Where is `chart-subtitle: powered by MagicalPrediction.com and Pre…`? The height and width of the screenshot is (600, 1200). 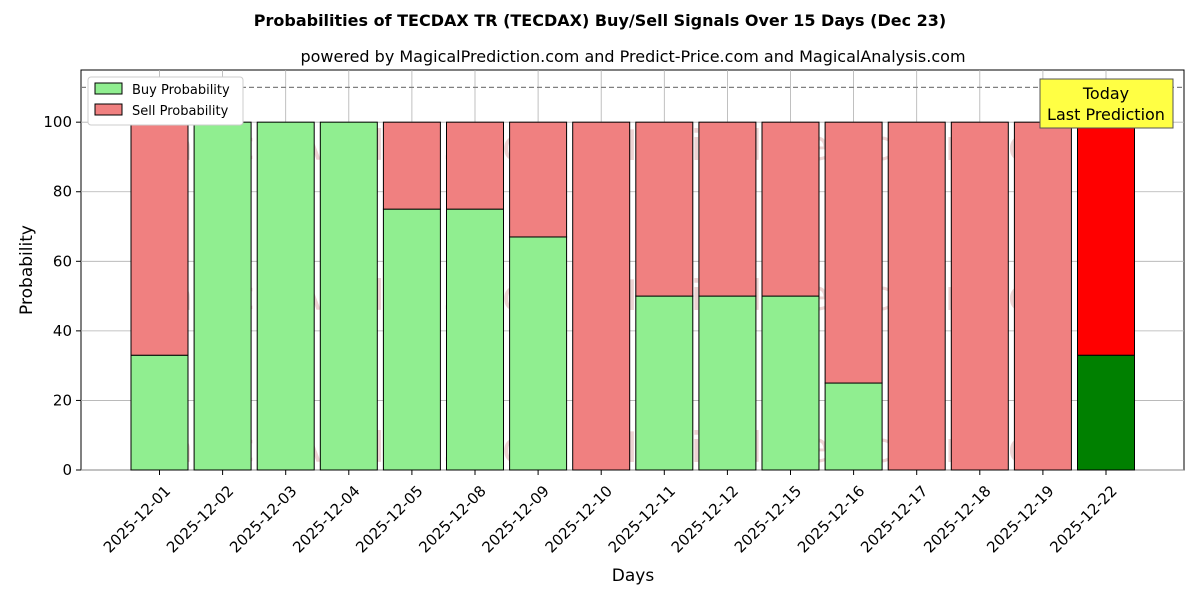 chart-subtitle: powered by MagicalPrediction.com and Pre… is located at coordinates (632, 56).